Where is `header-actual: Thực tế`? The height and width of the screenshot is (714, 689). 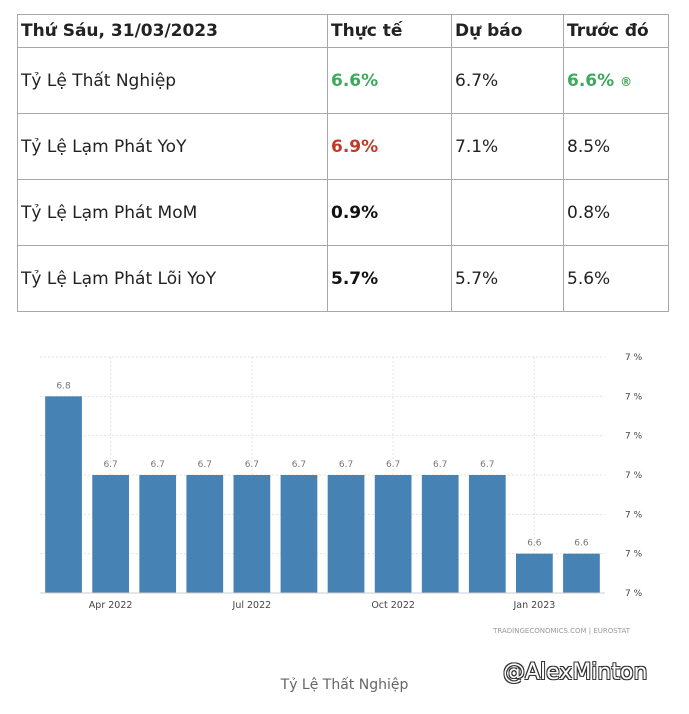 header-actual: Thực tế is located at coordinates (389, 31).